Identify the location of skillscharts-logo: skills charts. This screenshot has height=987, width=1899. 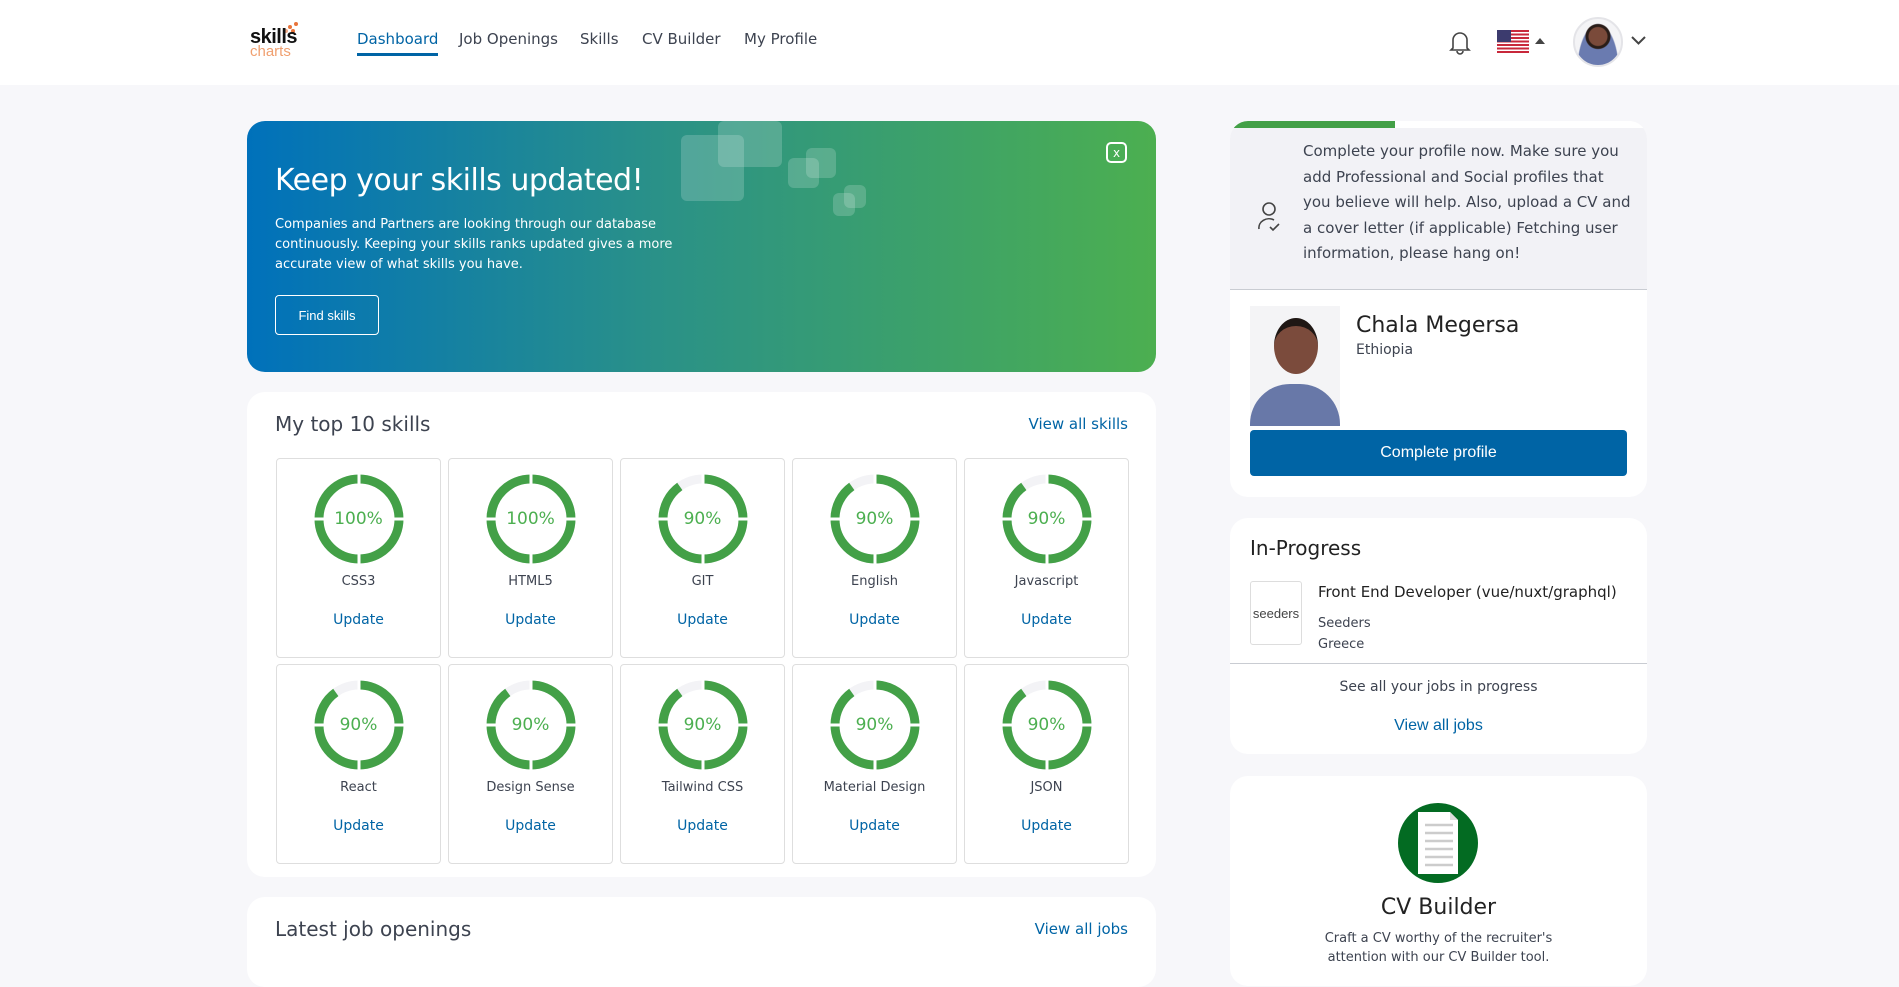
(280, 41).